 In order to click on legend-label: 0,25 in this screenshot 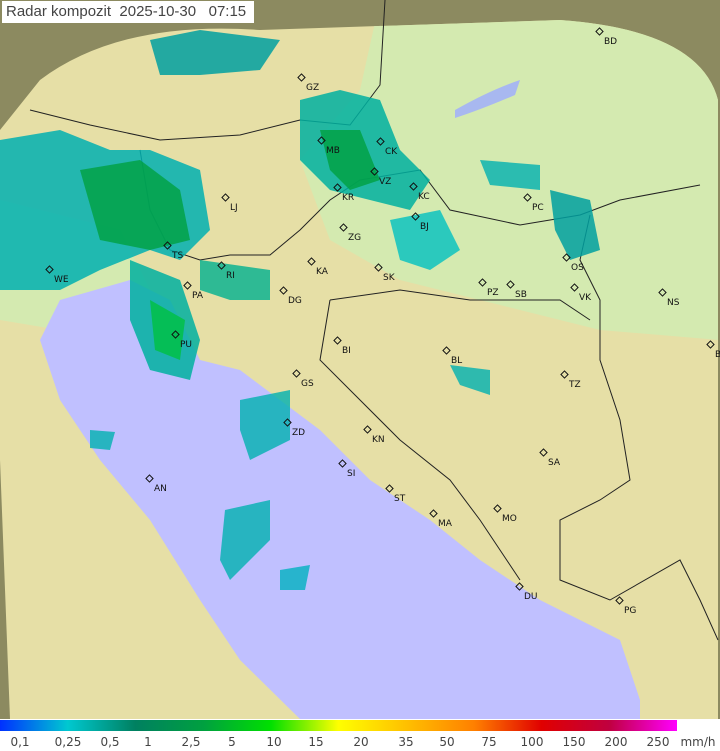, I will do `click(68, 742)`.